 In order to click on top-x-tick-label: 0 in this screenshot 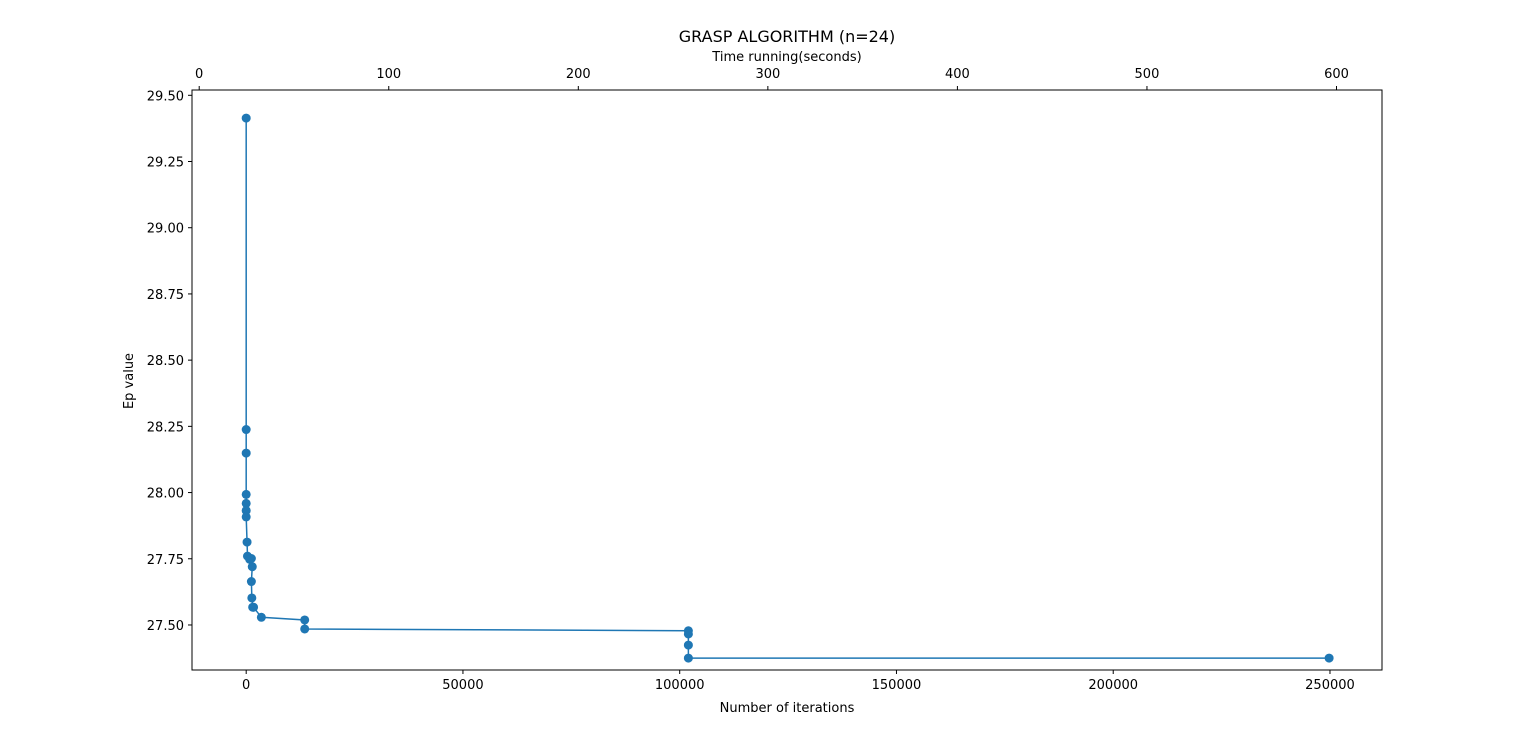, I will do `click(199, 74)`.